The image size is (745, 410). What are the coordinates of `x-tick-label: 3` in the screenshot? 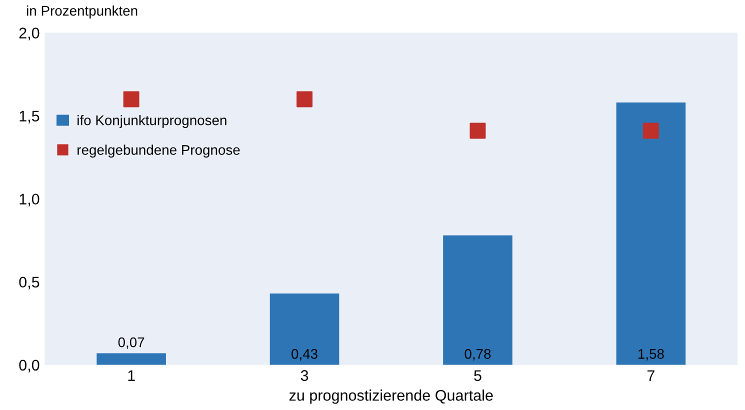 It's located at (304, 375).